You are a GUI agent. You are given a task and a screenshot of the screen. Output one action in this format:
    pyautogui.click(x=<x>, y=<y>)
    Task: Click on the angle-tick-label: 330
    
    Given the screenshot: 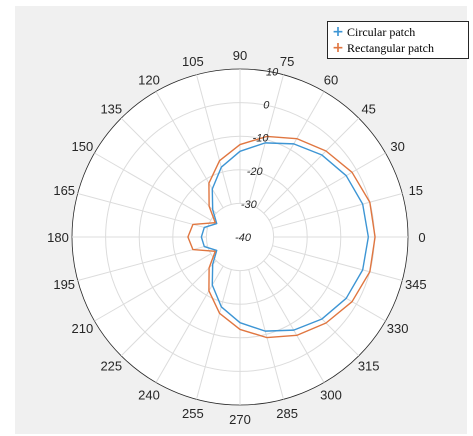 What is the action you would take?
    pyautogui.click(x=398, y=328)
    